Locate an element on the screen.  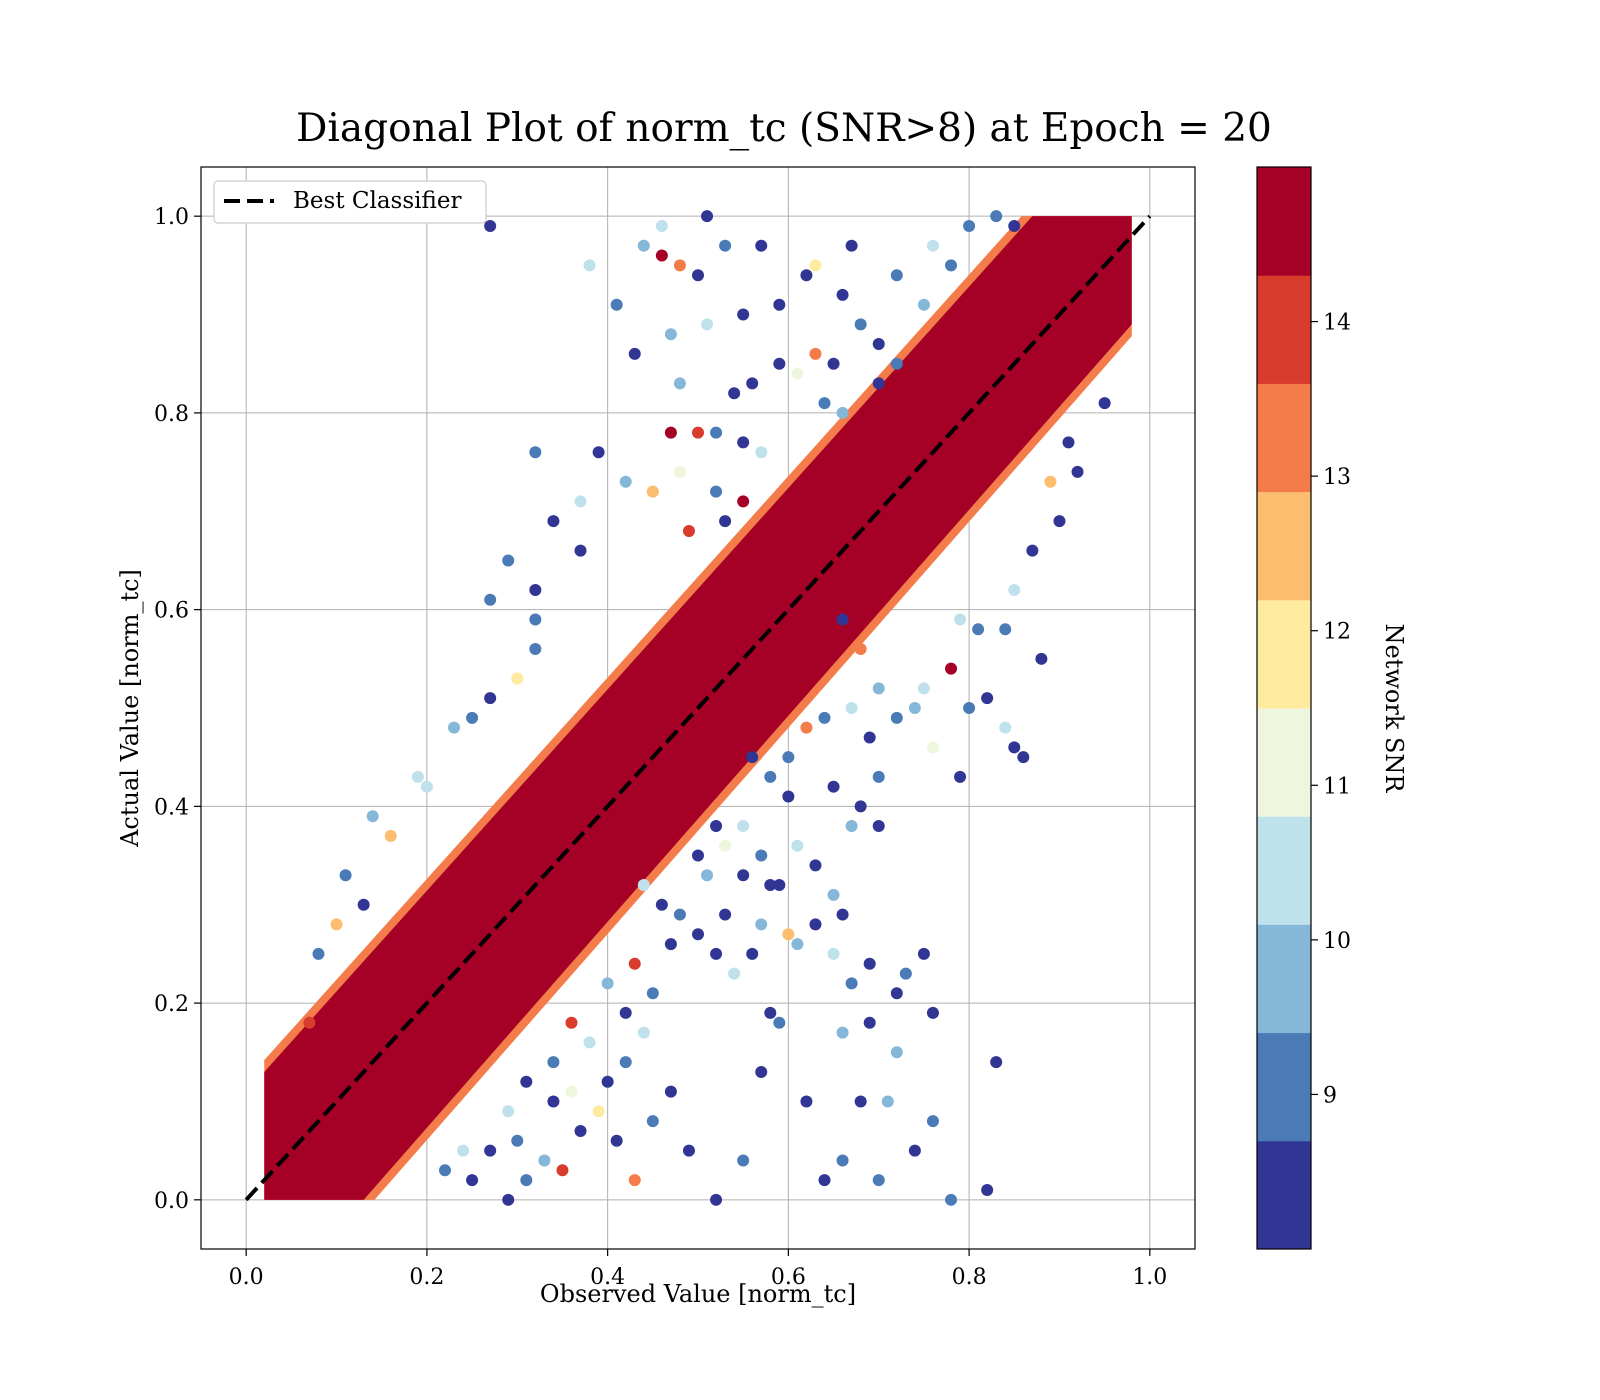
y-tick-label: 0.4 is located at coordinates (171, 807).